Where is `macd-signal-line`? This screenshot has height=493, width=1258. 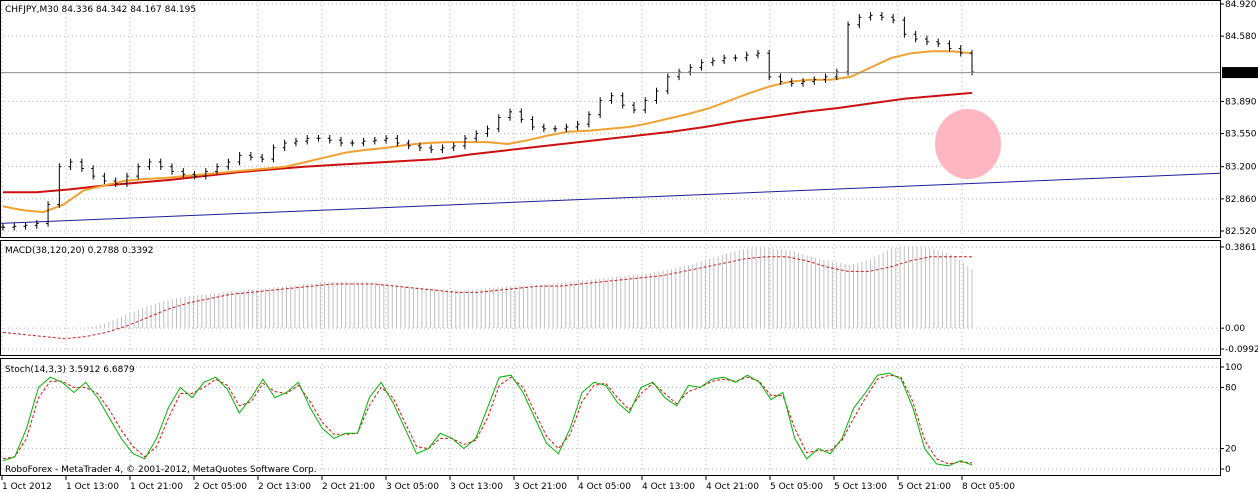 macd-signal-line is located at coordinates (487, 298).